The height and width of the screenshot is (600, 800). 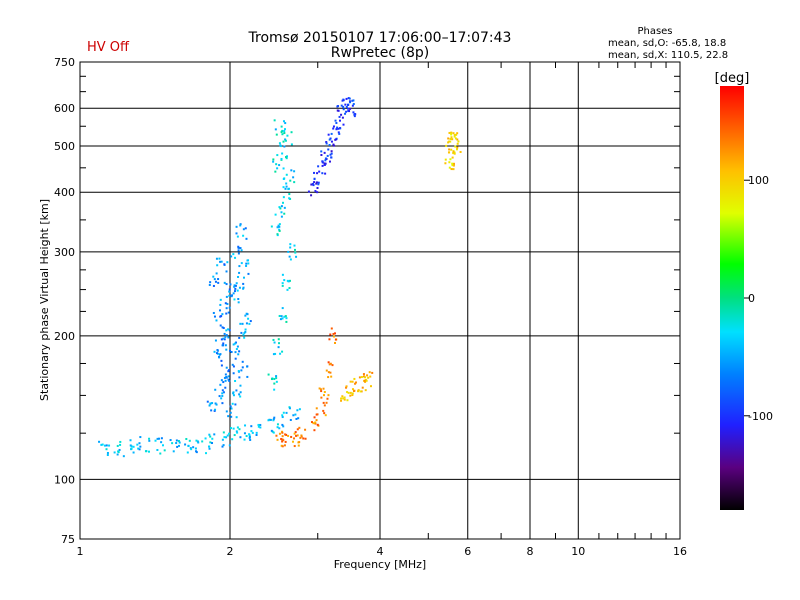 What do you see at coordinates (64, 336) in the screenshot?
I see `y-tick-label: 200` at bounding box center [64, 336].